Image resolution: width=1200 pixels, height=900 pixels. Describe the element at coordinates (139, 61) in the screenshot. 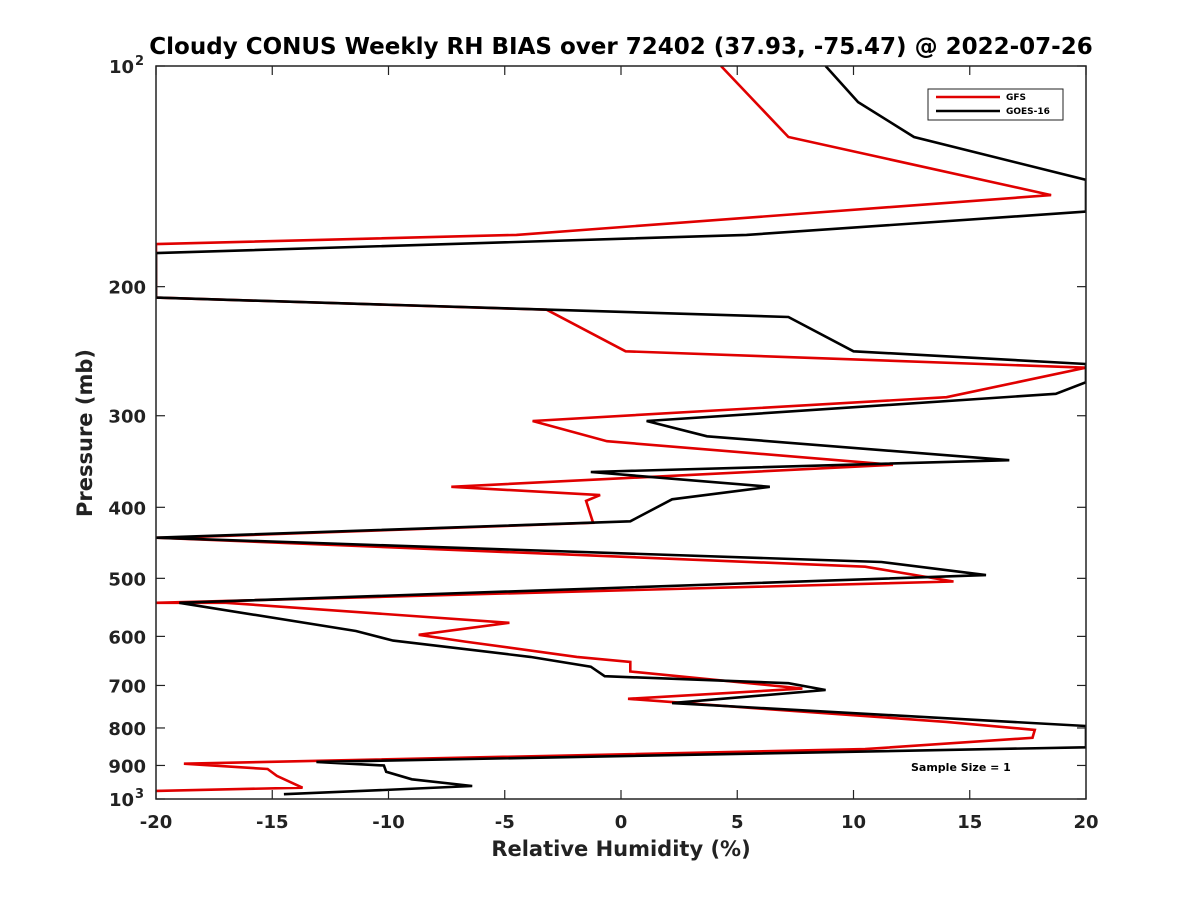

I see `y-tick-label-exponent: 2` at that location.